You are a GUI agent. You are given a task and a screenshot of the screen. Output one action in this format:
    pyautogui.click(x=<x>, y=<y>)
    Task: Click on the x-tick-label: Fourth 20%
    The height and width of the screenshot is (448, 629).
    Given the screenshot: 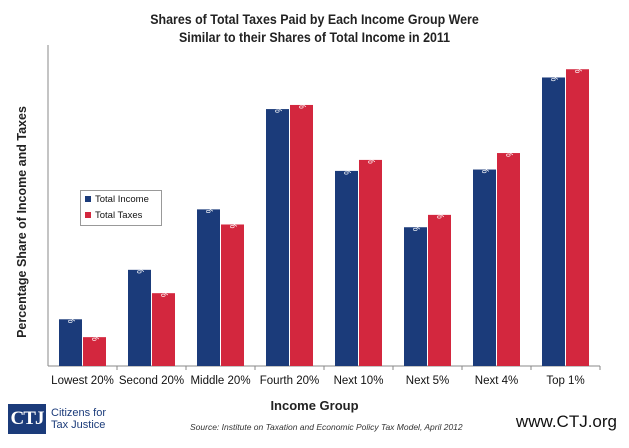 What is the action you would take?
    pyautogui.click(x=289, y=381)
    